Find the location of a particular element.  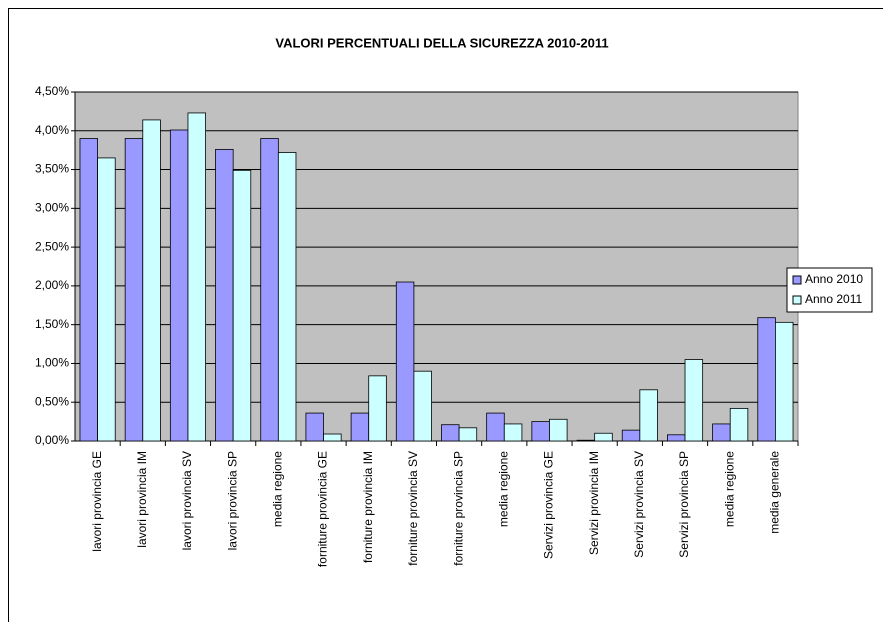

y-tick-label: 4,50% is located at coordinates (52, 91).